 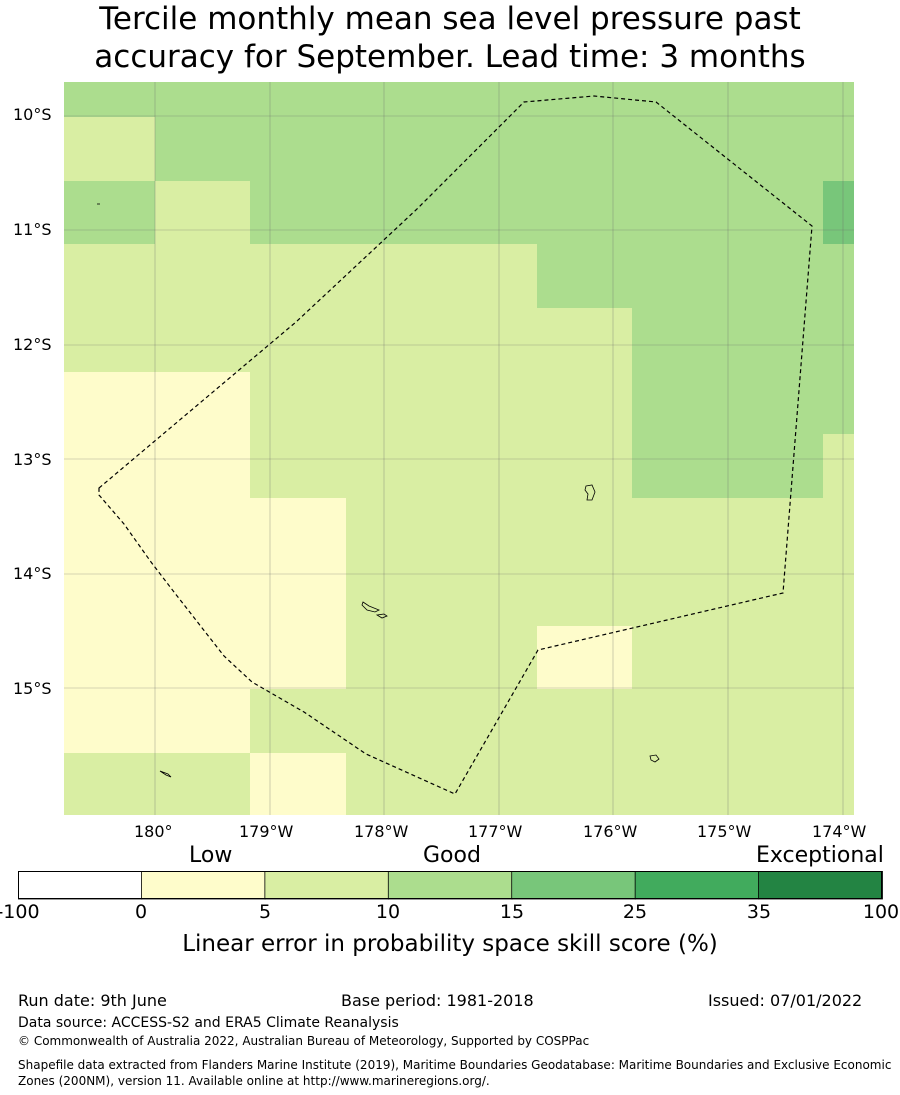 I want to click on colorbar-tick: 5, so click(x=265, y=912).